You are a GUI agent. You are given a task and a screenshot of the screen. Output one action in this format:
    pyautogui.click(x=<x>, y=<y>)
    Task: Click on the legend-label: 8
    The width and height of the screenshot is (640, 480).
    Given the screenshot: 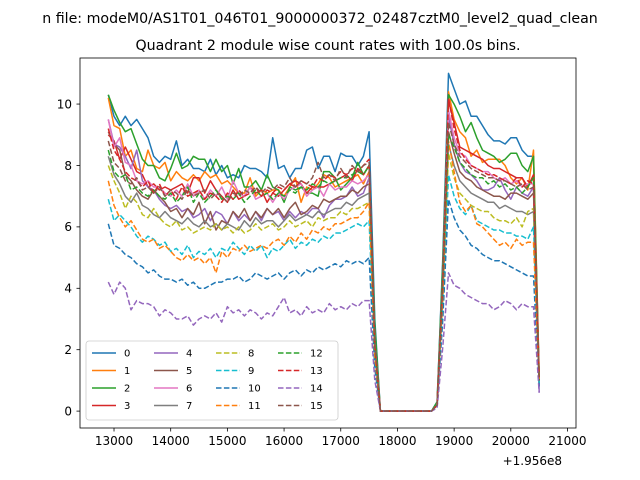 What is the action you would take?
    pyautogui.click(x=251, y=354)
    